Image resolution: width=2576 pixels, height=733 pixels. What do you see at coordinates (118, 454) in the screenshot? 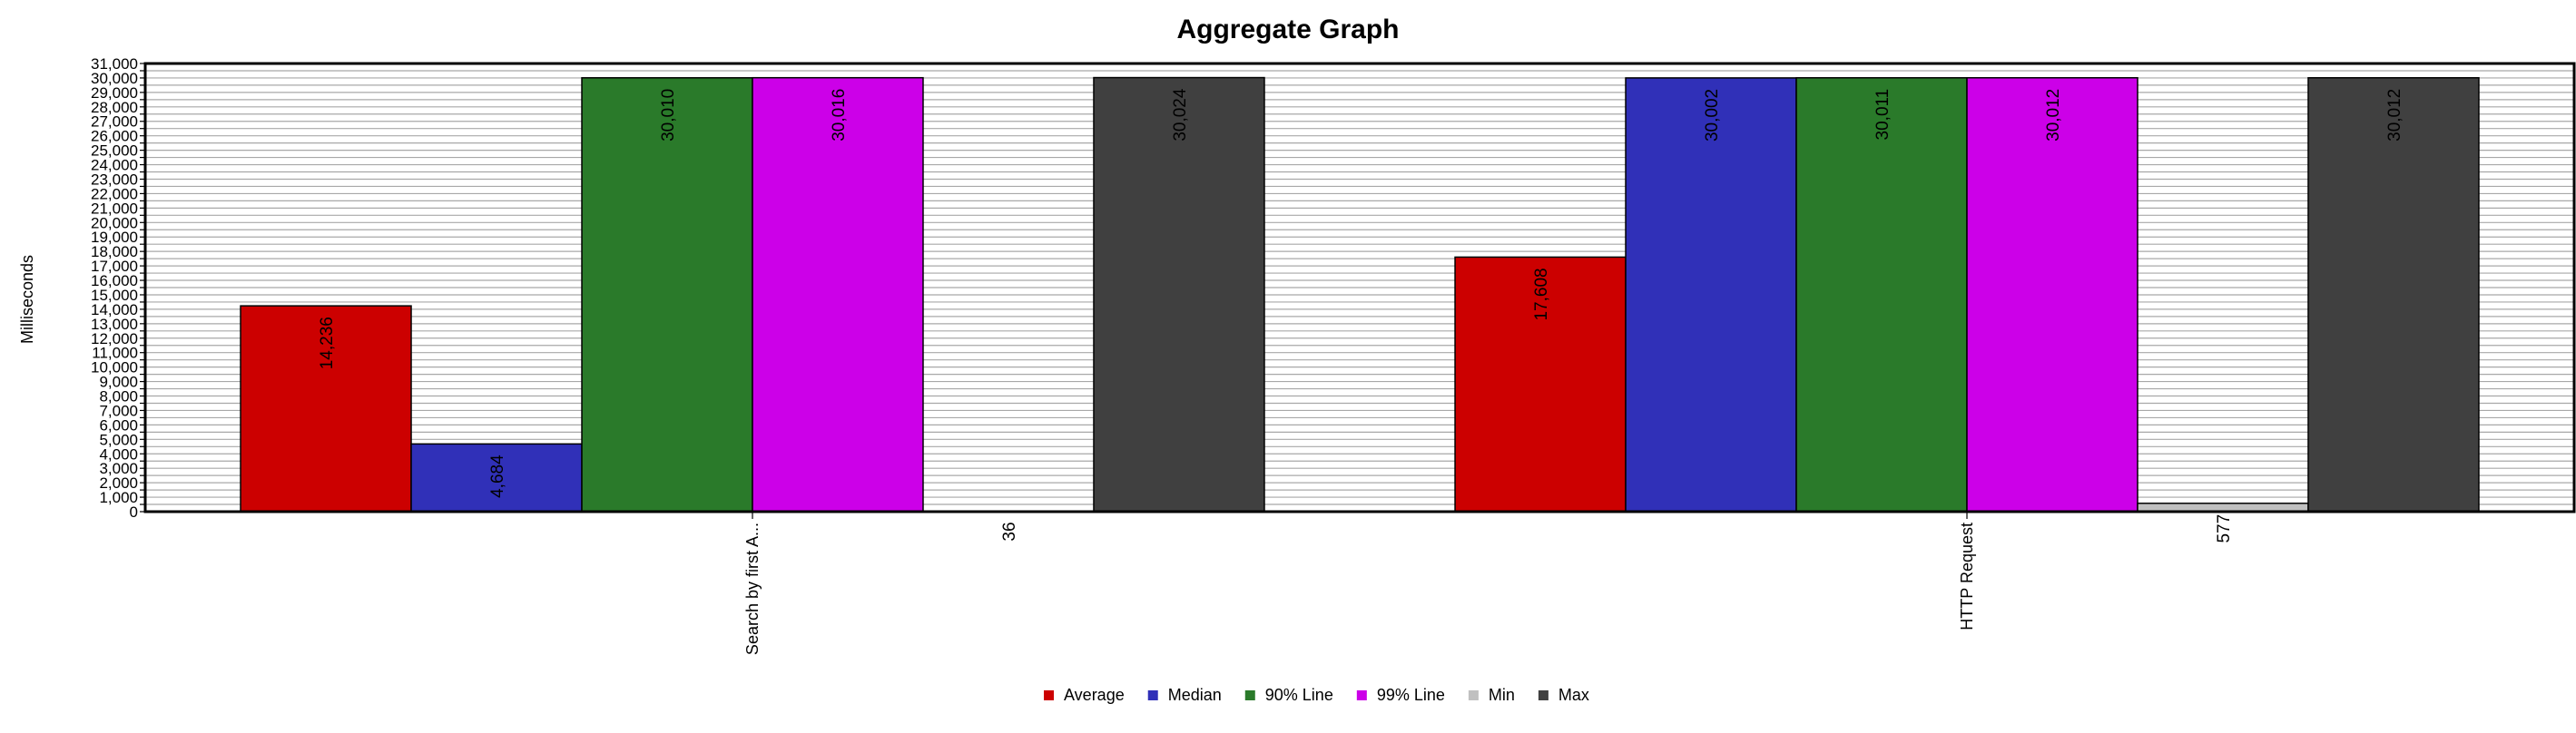
I see `y-tick-label: 4,000` at bounding box center [118, 454].